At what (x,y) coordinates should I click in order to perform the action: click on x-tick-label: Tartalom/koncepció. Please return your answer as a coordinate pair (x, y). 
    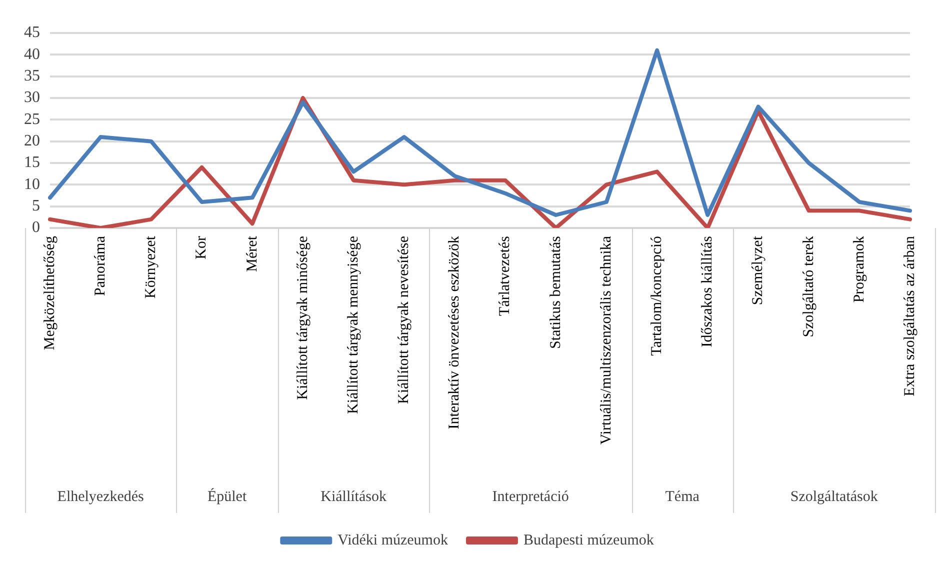
    Looking at the image, I should click on (656, 296).